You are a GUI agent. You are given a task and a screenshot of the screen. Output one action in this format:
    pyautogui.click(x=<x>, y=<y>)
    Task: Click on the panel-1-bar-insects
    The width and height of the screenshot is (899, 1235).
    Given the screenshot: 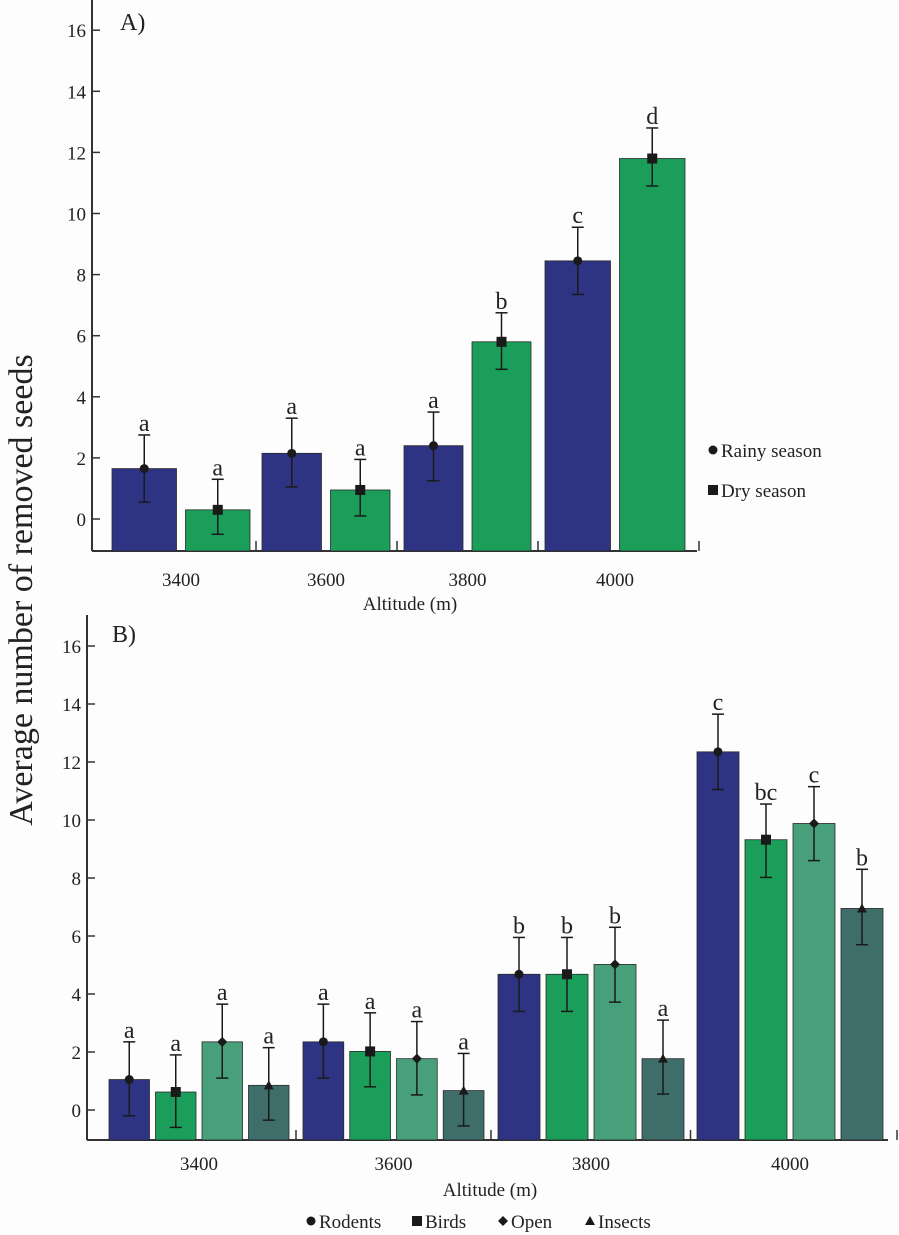 What is the action you would take?
    pyautogui.click(x=862, y=1024)
    